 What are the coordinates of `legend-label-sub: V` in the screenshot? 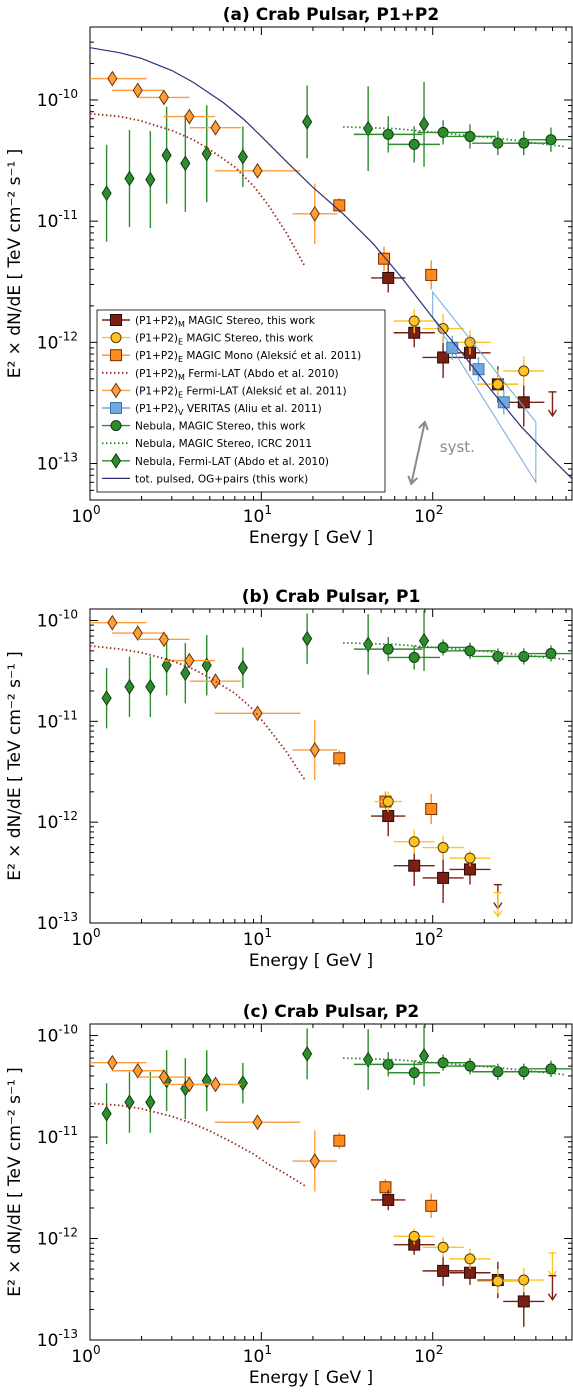 It's located at (181, 412).